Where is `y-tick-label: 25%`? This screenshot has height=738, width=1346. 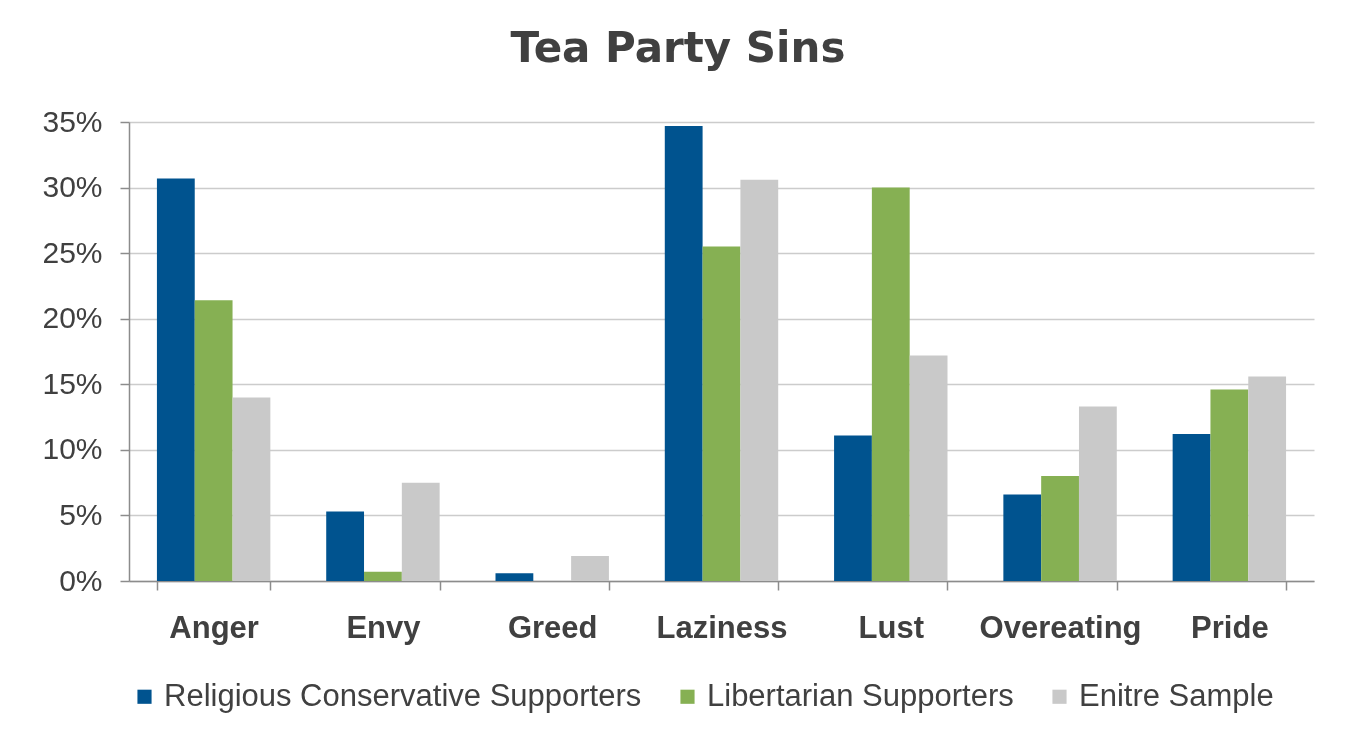 y-tick-label: 25% is located at coordinates (72, 252).